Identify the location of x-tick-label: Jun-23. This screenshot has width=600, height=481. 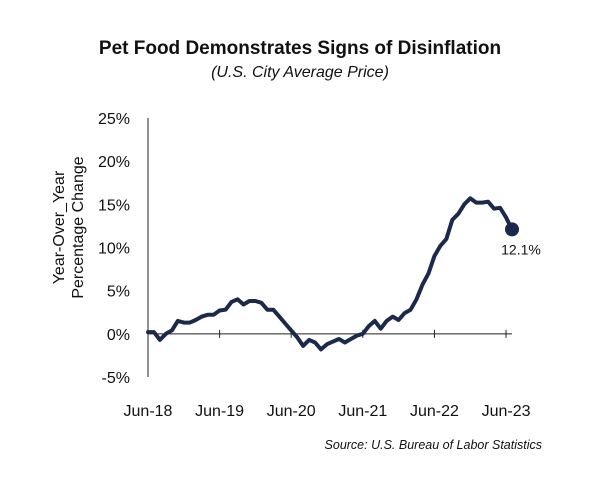
(506, 411).